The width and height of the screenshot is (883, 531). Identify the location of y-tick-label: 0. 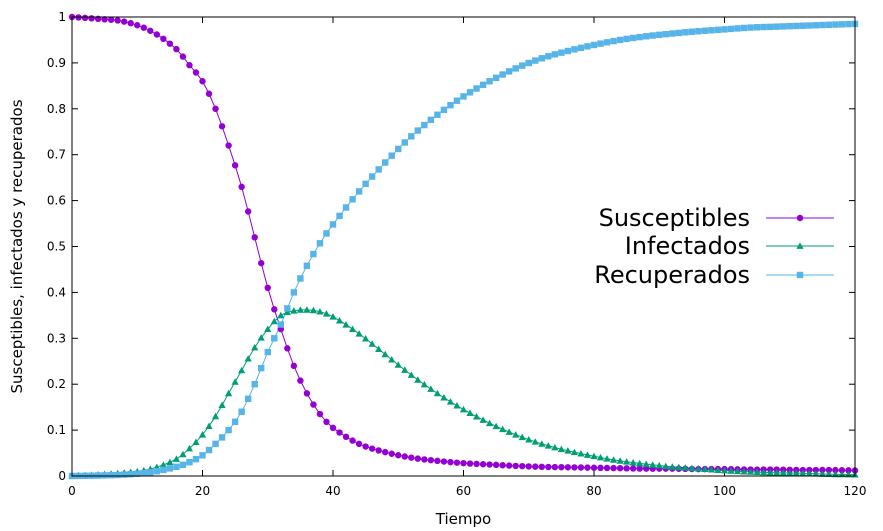
(62, 476).